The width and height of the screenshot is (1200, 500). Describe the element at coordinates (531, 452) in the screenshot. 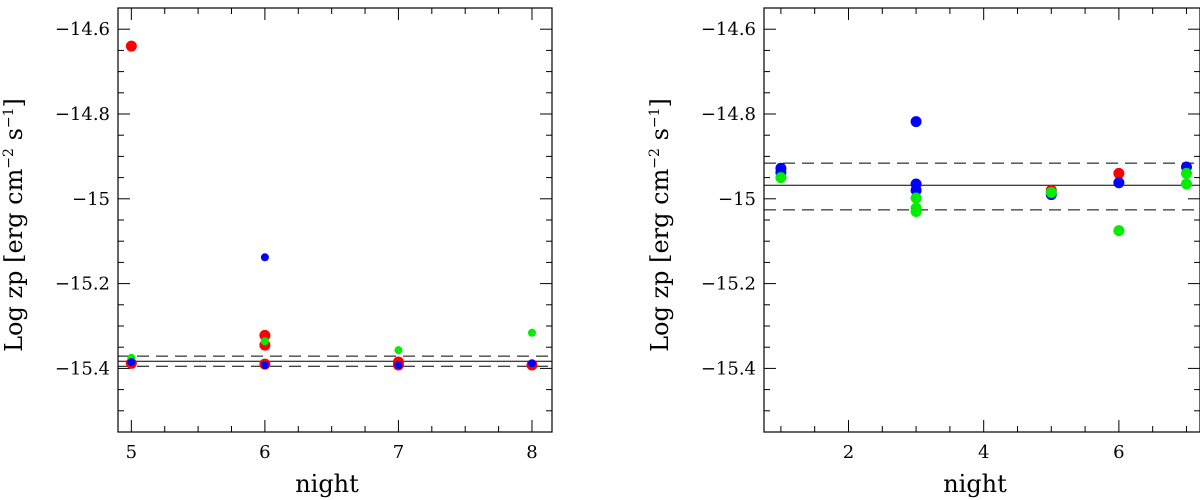

I see `left-x-tick-label: 8` at that location.